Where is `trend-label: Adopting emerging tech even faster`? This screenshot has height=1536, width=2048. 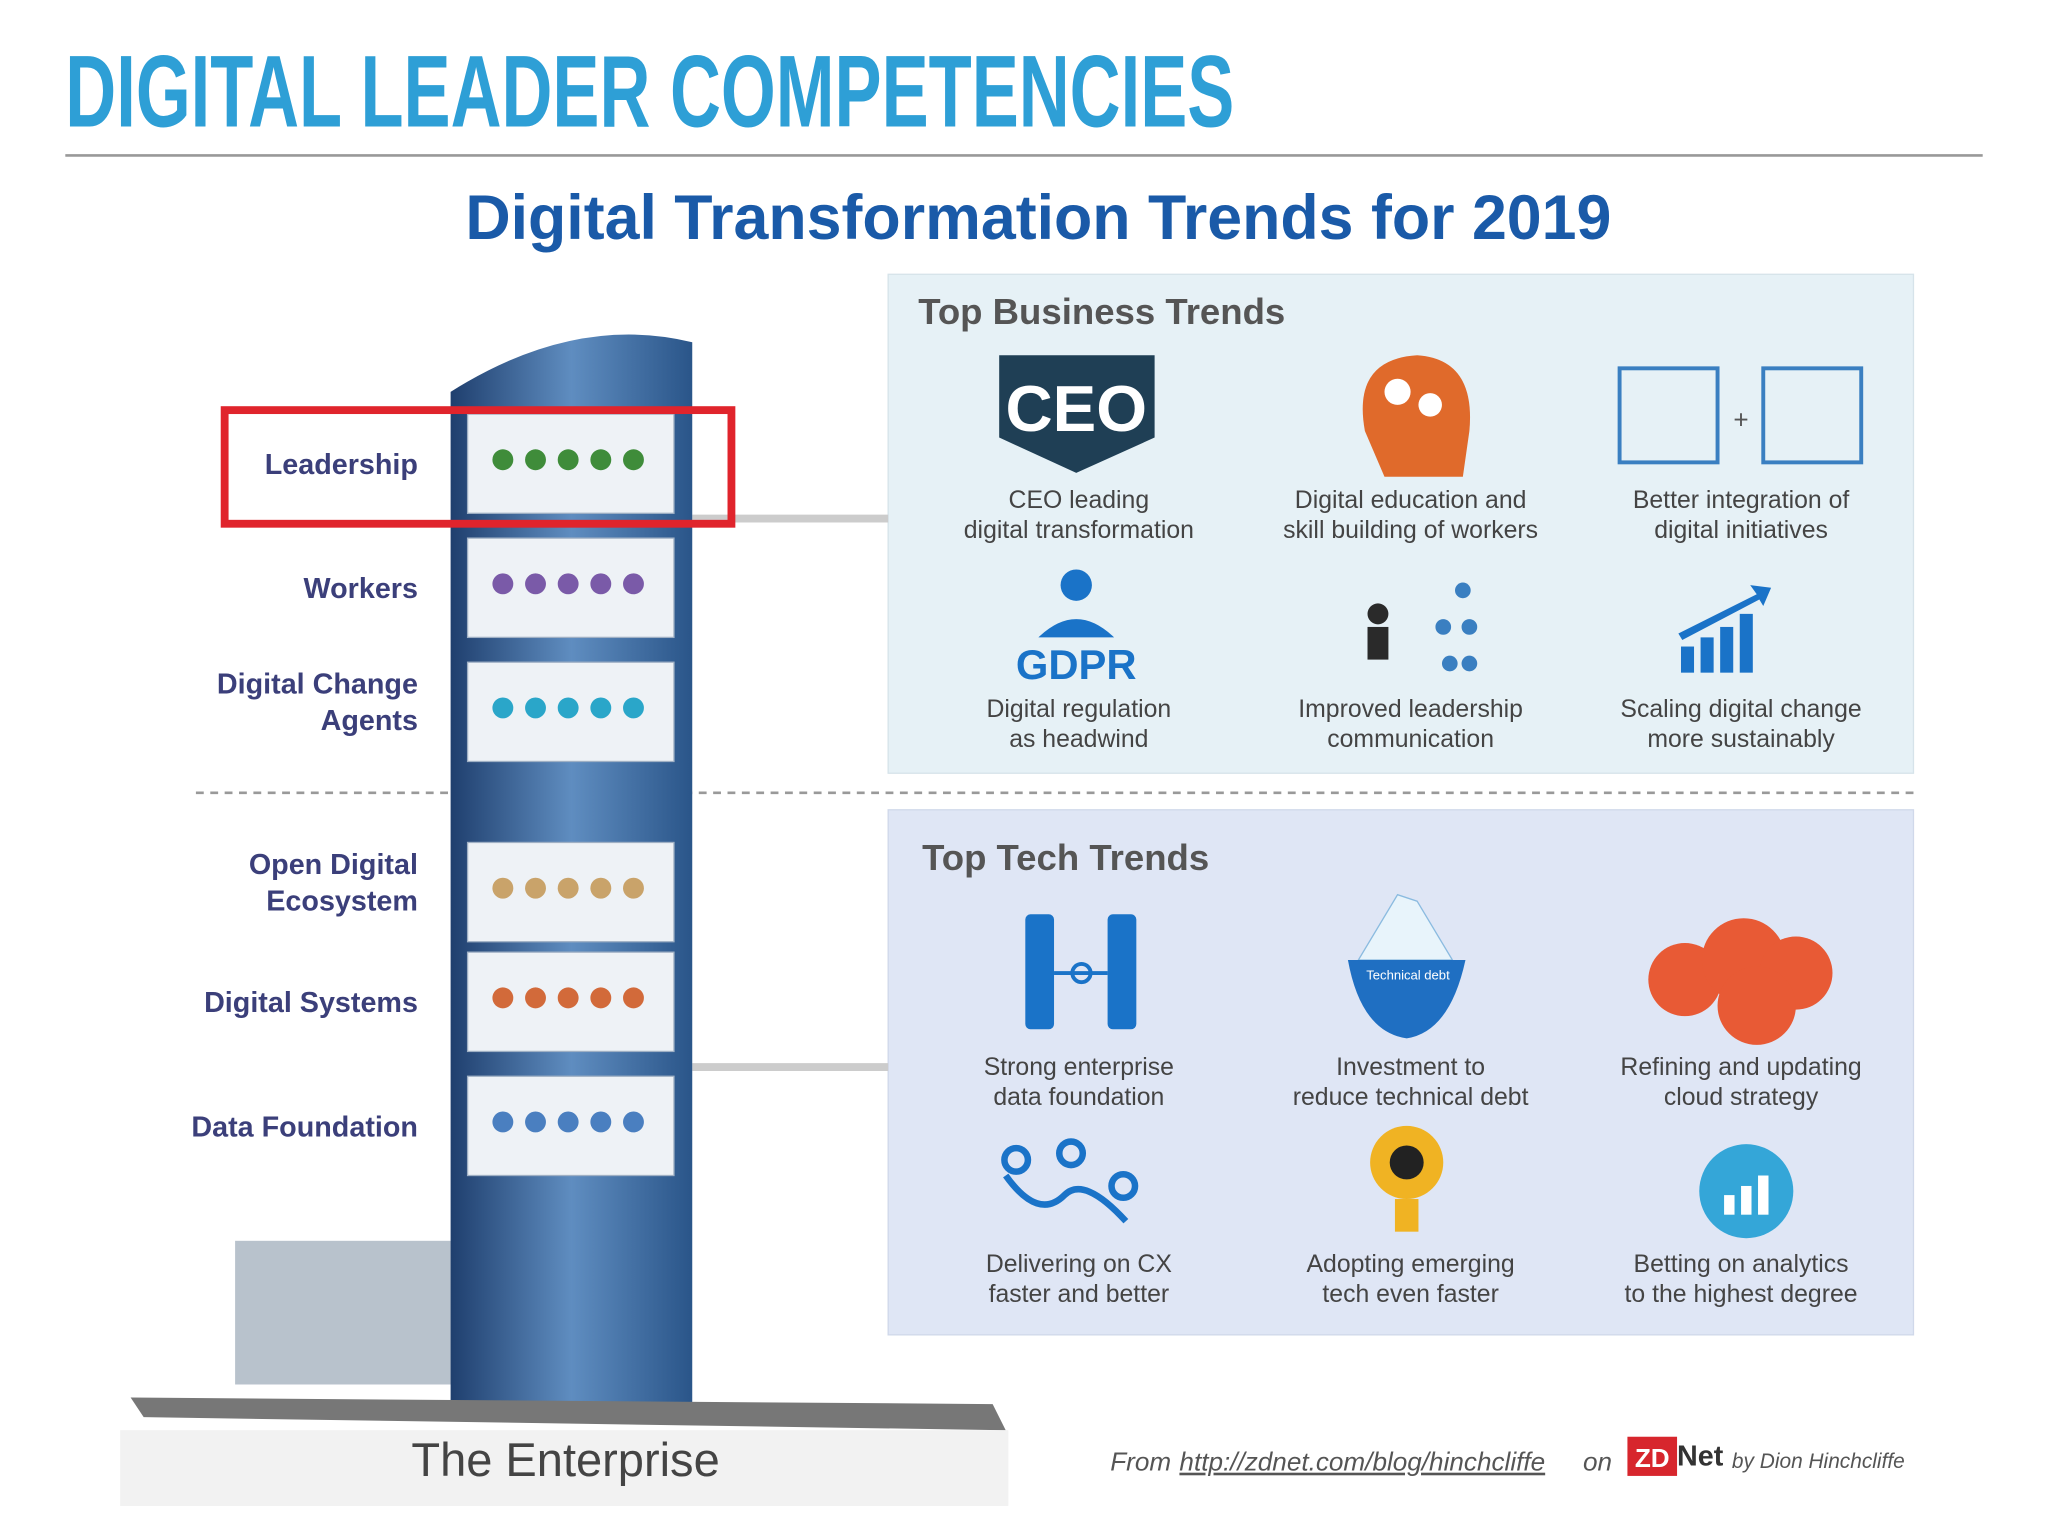 trend-label: Adopting emerging tech even faster is located at coordinates (1411, 1279).